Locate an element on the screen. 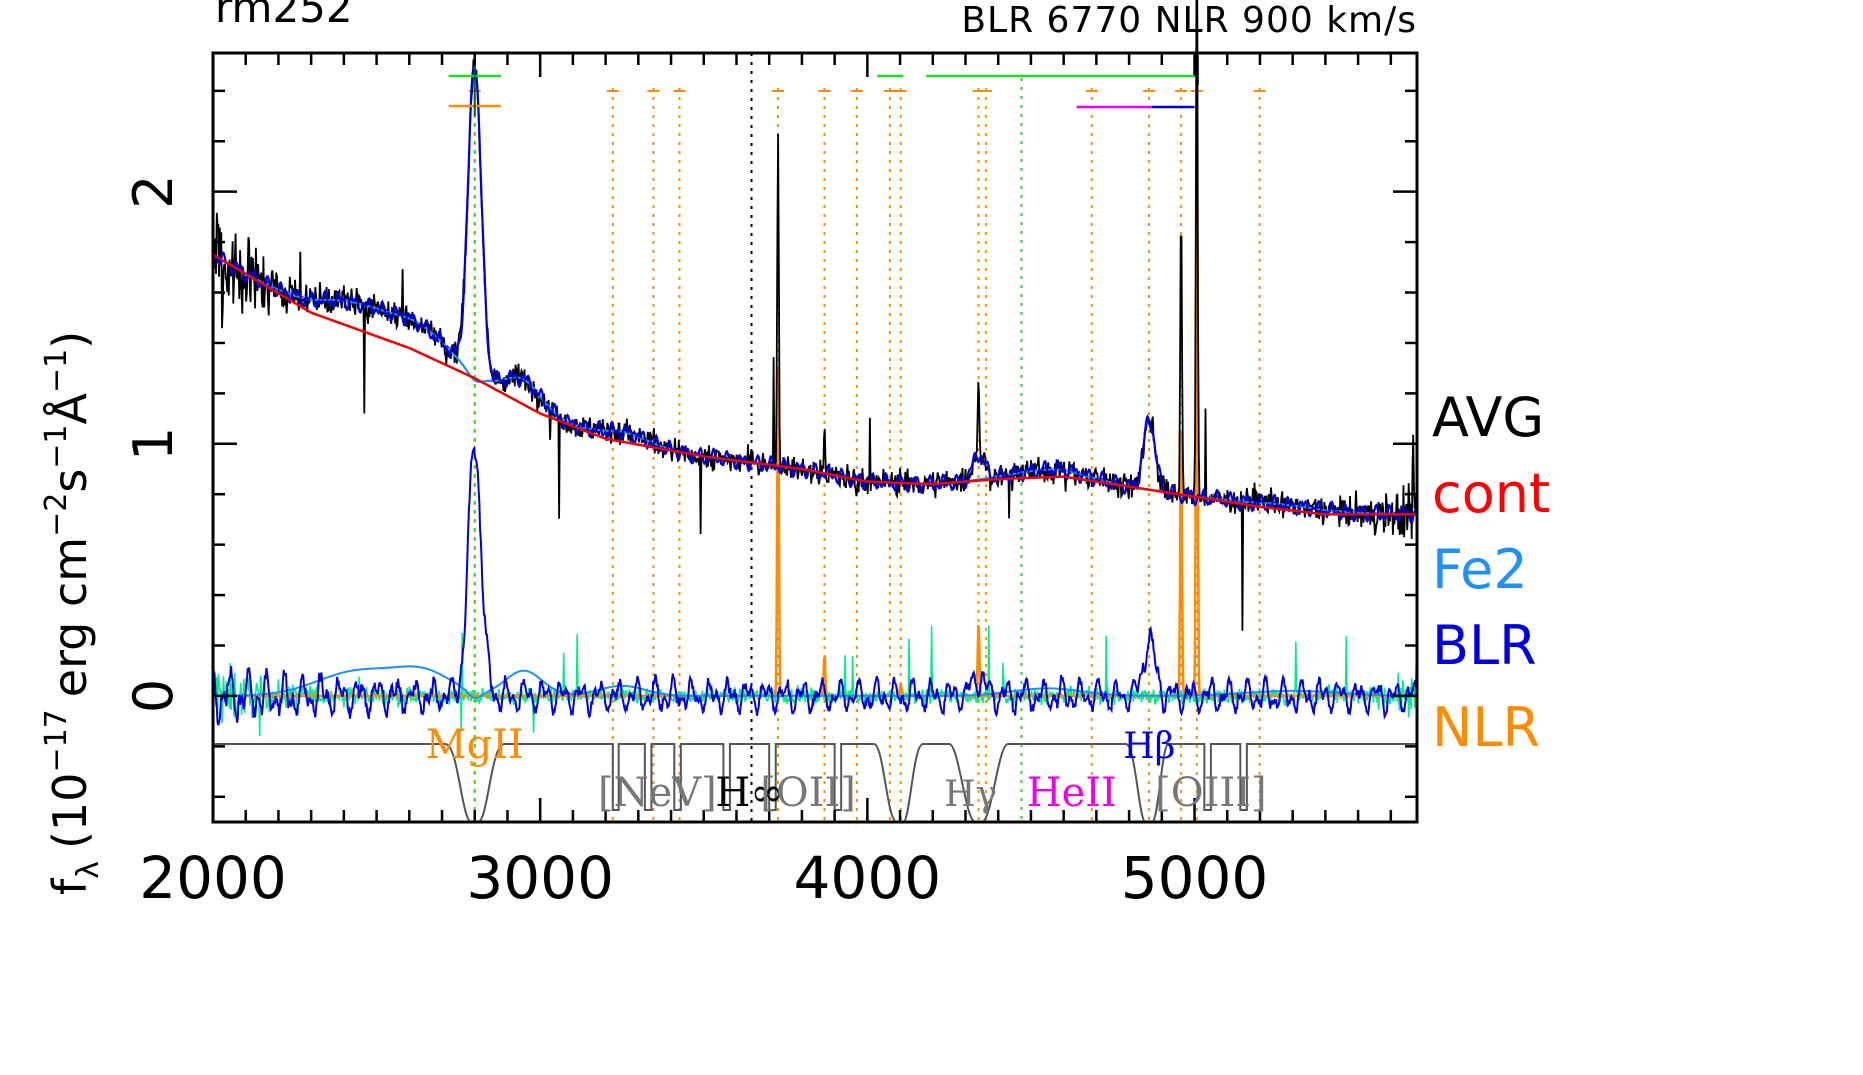  ylabel-lambda: λ is located at coordinates (88, 870).